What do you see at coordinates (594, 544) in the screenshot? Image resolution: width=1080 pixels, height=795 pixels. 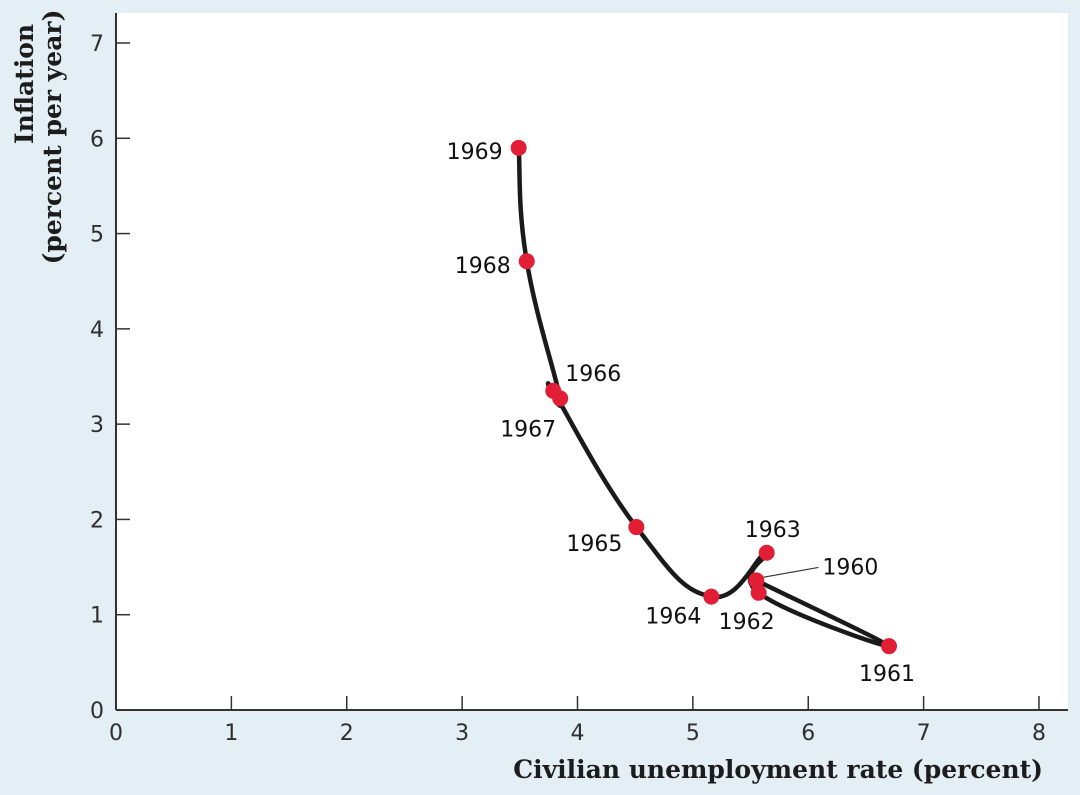 I see `data-label-1965: 1965` at bounding box center [594, 544].